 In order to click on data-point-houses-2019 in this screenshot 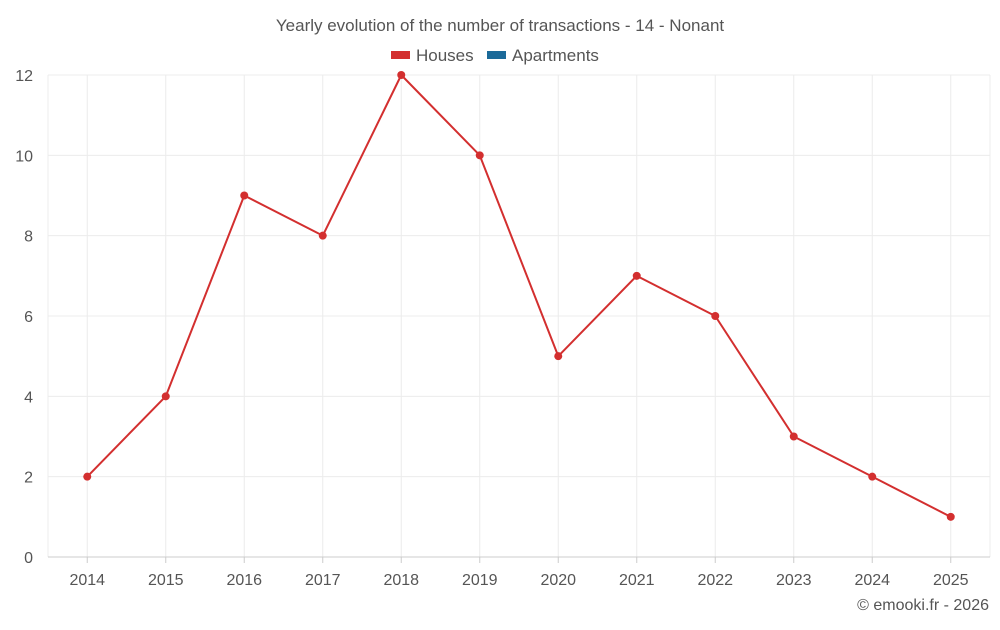, I will do `click(479, 155)`.